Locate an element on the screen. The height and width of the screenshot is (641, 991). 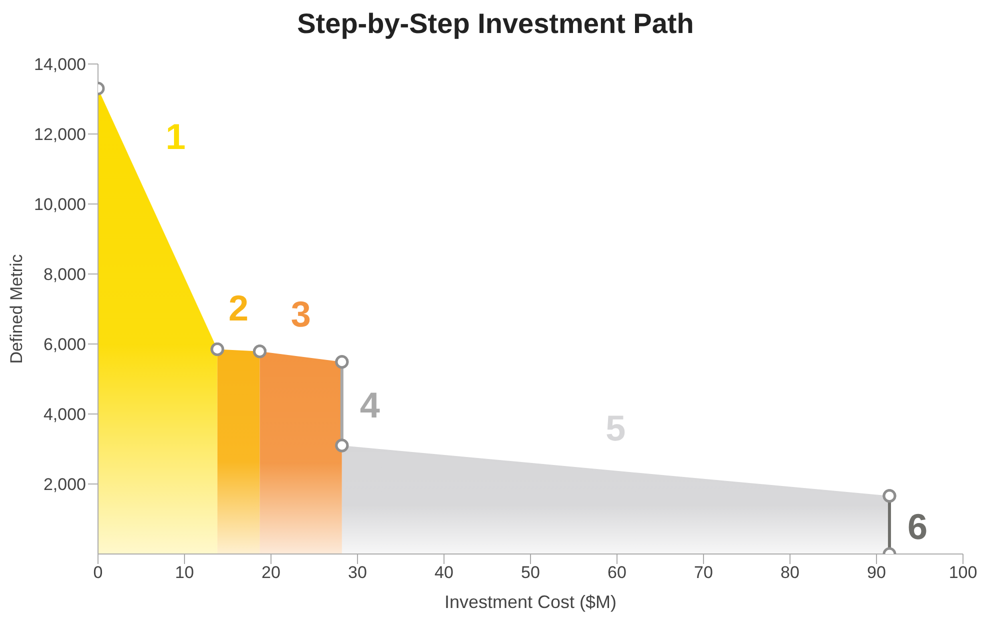
x-tick-label: 40 is located at coordinates (444, 572).